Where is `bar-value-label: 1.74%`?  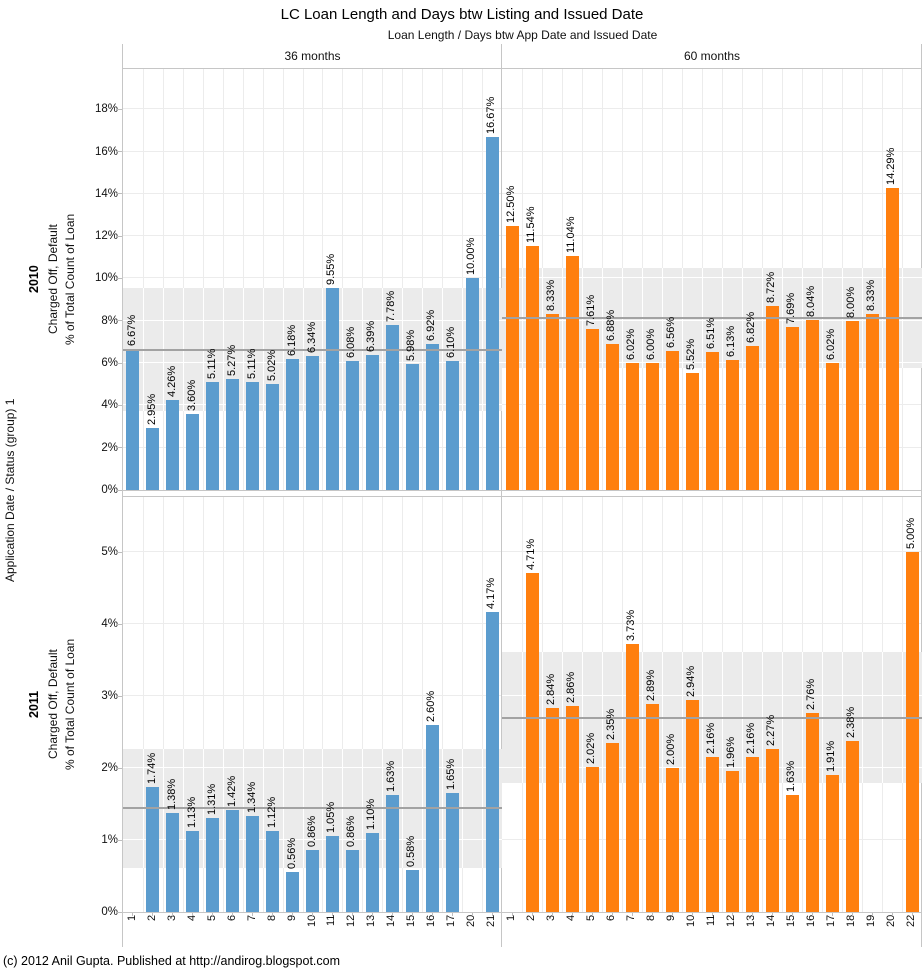
bar-value-label: 1.74% is located at coordinates (151, 768).